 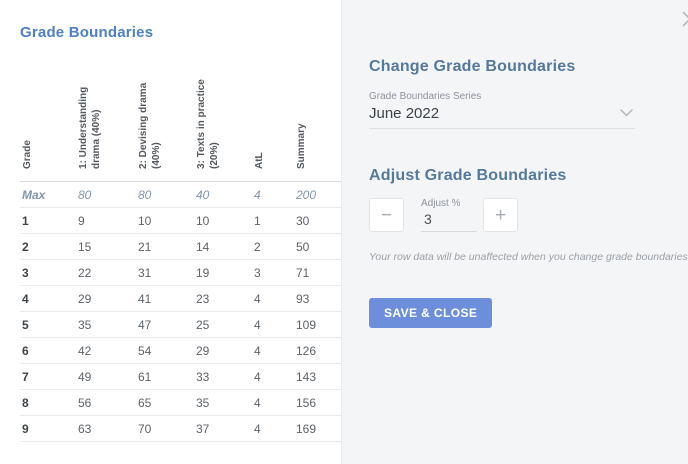 I want to click on series-selected-value: June 2022, so click(x=404, y=113).